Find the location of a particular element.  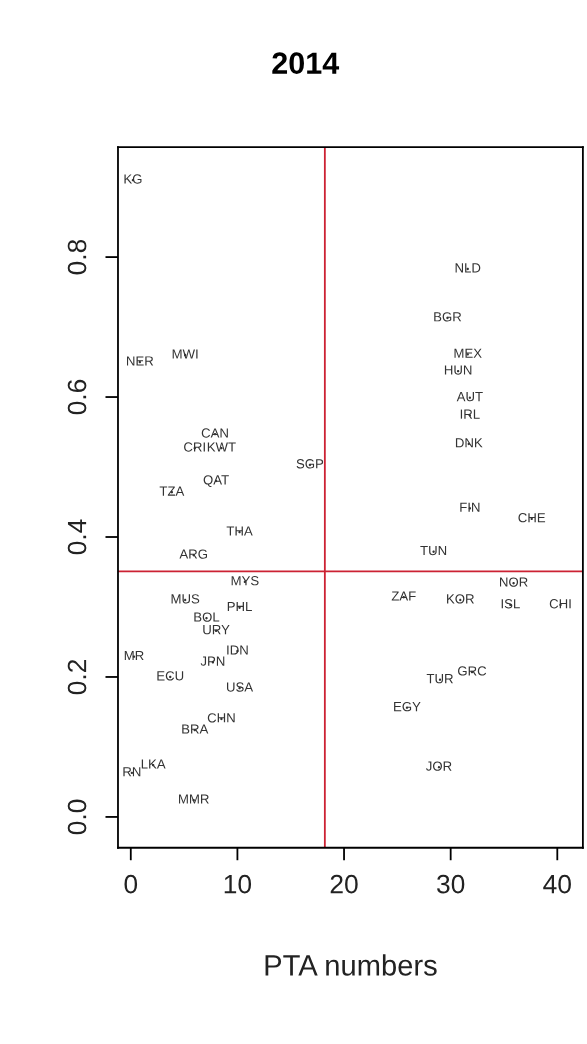

data-label: ARG is located at coordinates (193, 554).